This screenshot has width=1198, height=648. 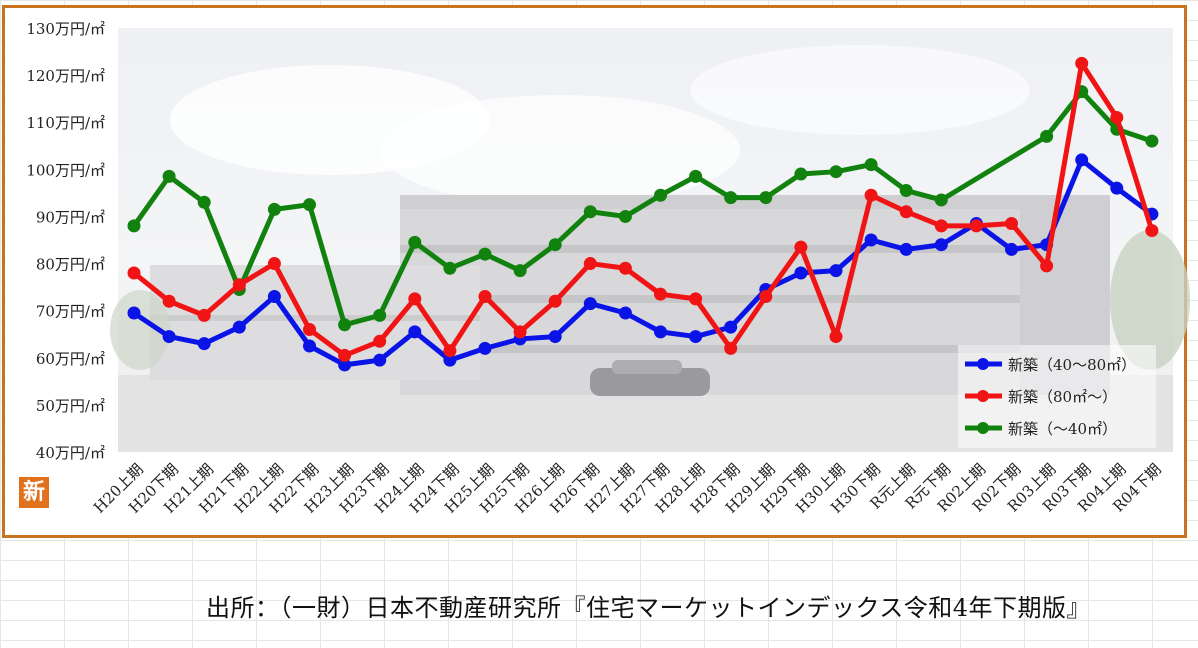 I want to click on y-tick-label: 70万円/㎡, so click(x=70, y=312).